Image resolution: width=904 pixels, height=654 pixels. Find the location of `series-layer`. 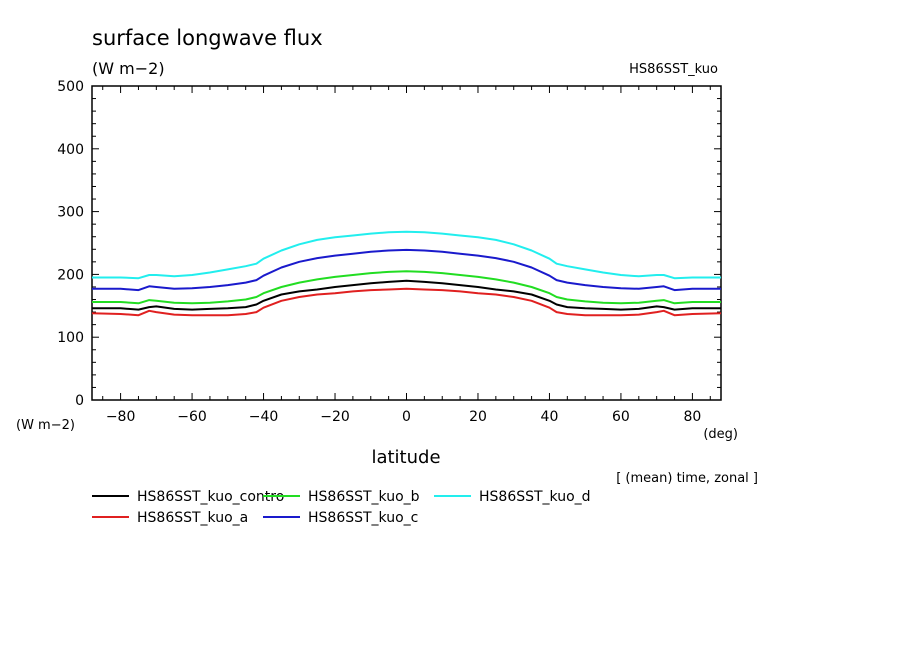

series-layer is located at coordinates (406, 273).